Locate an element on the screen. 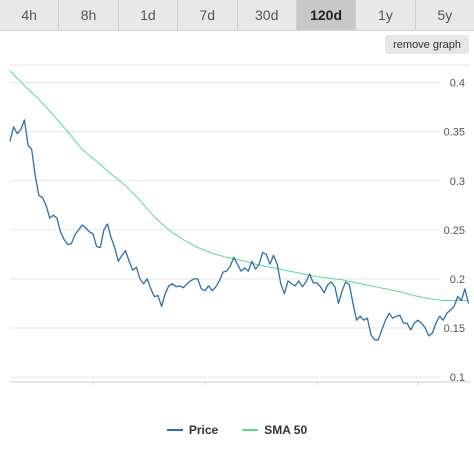 This screenshot has width=474, height=455. tab-4h: 4h is located at coordinates (30, 15).